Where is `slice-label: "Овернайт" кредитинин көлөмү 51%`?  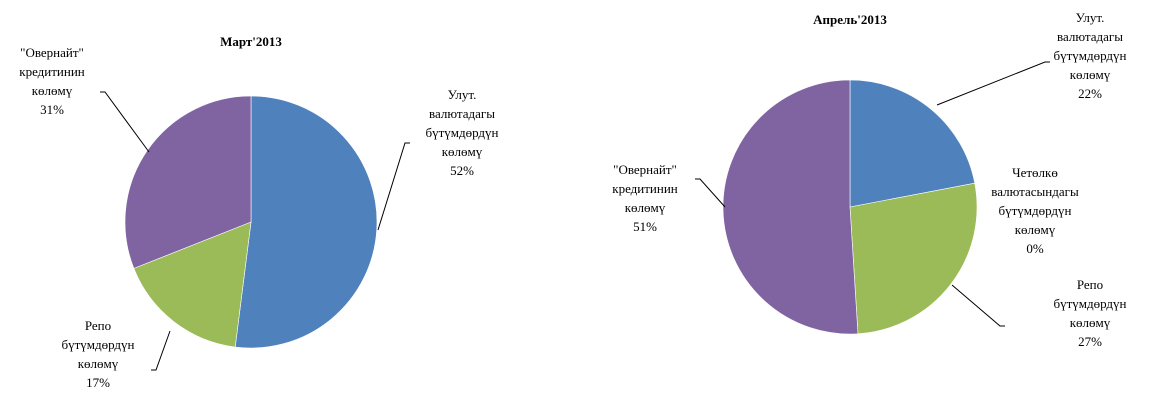 slice-label: "Овернайт" кредитинин көлөмү 51% is located at coordinates (645, 198).